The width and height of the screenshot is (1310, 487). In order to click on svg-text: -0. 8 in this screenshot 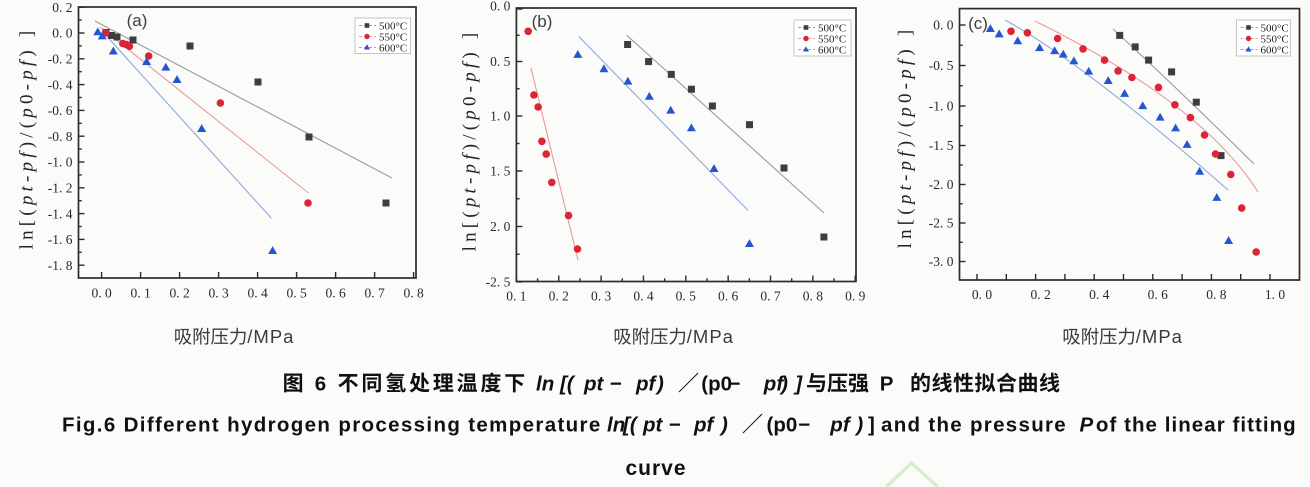, I will do `click(60, 136)`.